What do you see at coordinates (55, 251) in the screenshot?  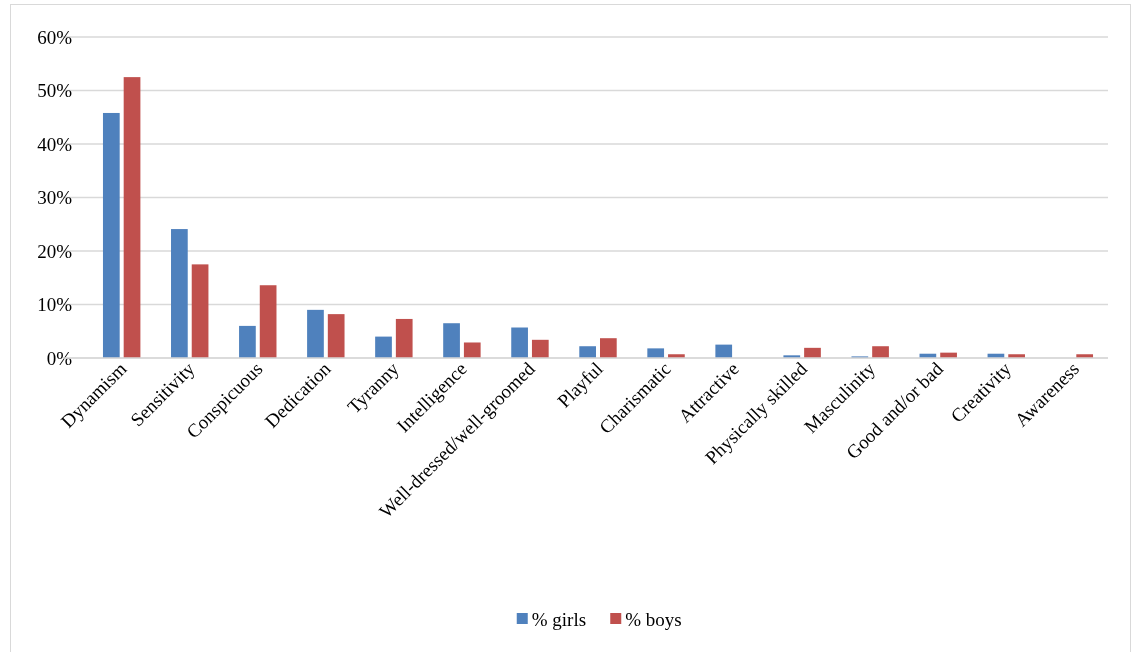 I see `y-tick-label: 20%` at bounding box center [55, 251].